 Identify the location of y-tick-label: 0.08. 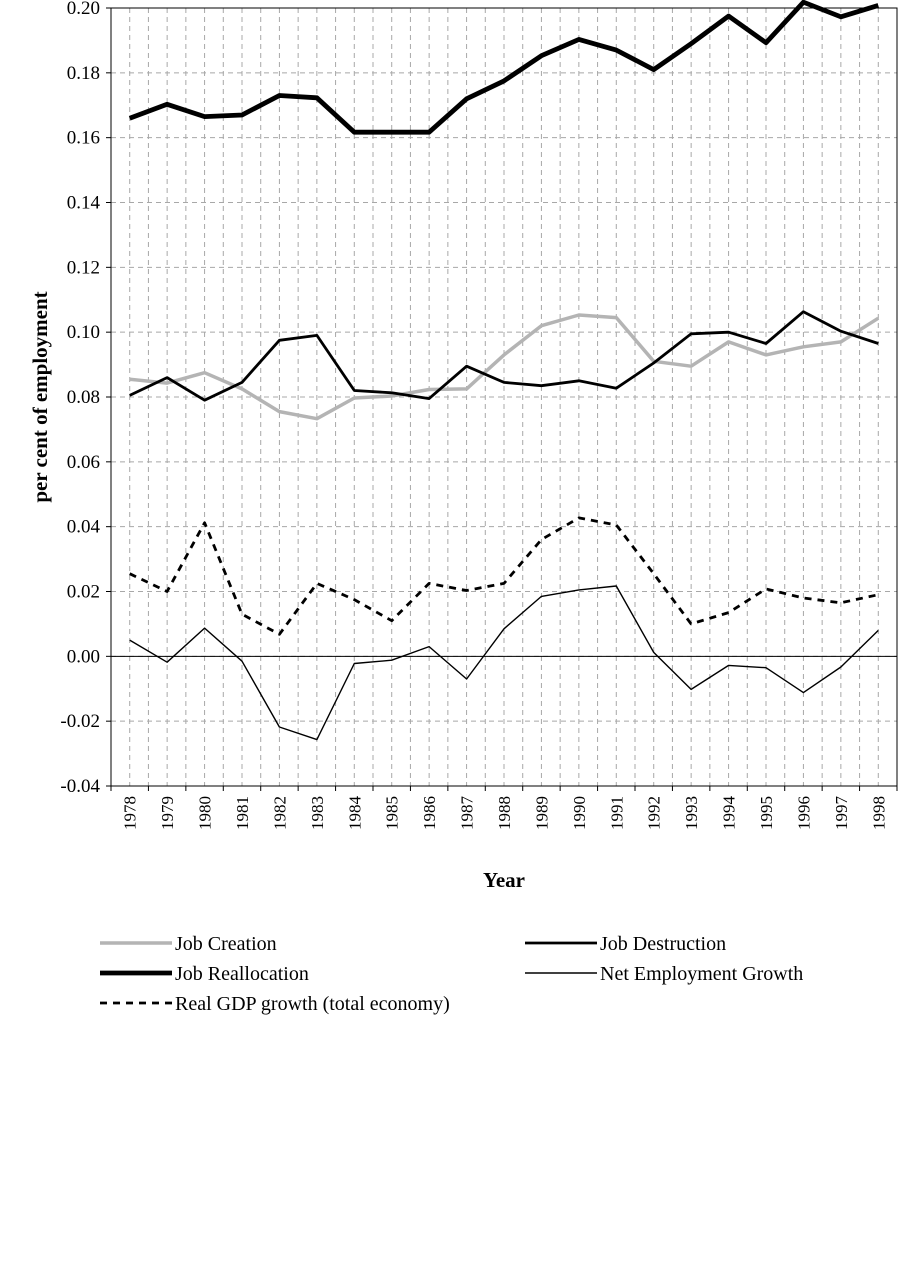
(83, 397).